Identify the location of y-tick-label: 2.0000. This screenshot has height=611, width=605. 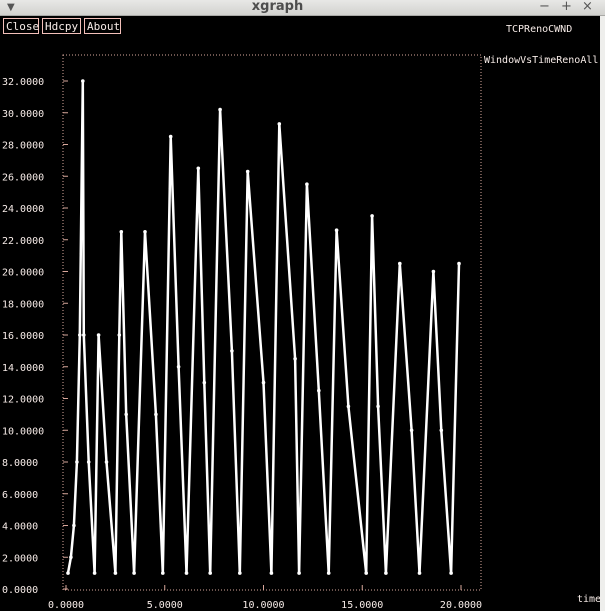
(20, 558).